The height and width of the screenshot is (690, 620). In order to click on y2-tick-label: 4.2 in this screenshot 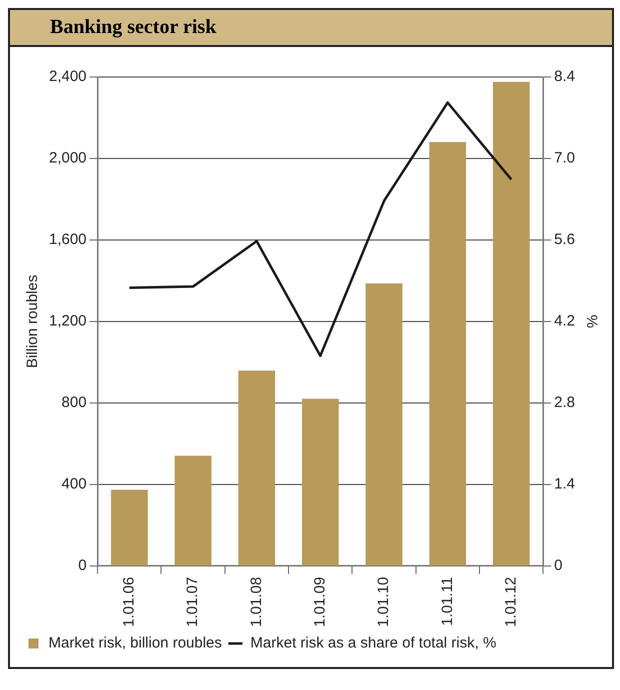, I will do `click(565, 321)`.